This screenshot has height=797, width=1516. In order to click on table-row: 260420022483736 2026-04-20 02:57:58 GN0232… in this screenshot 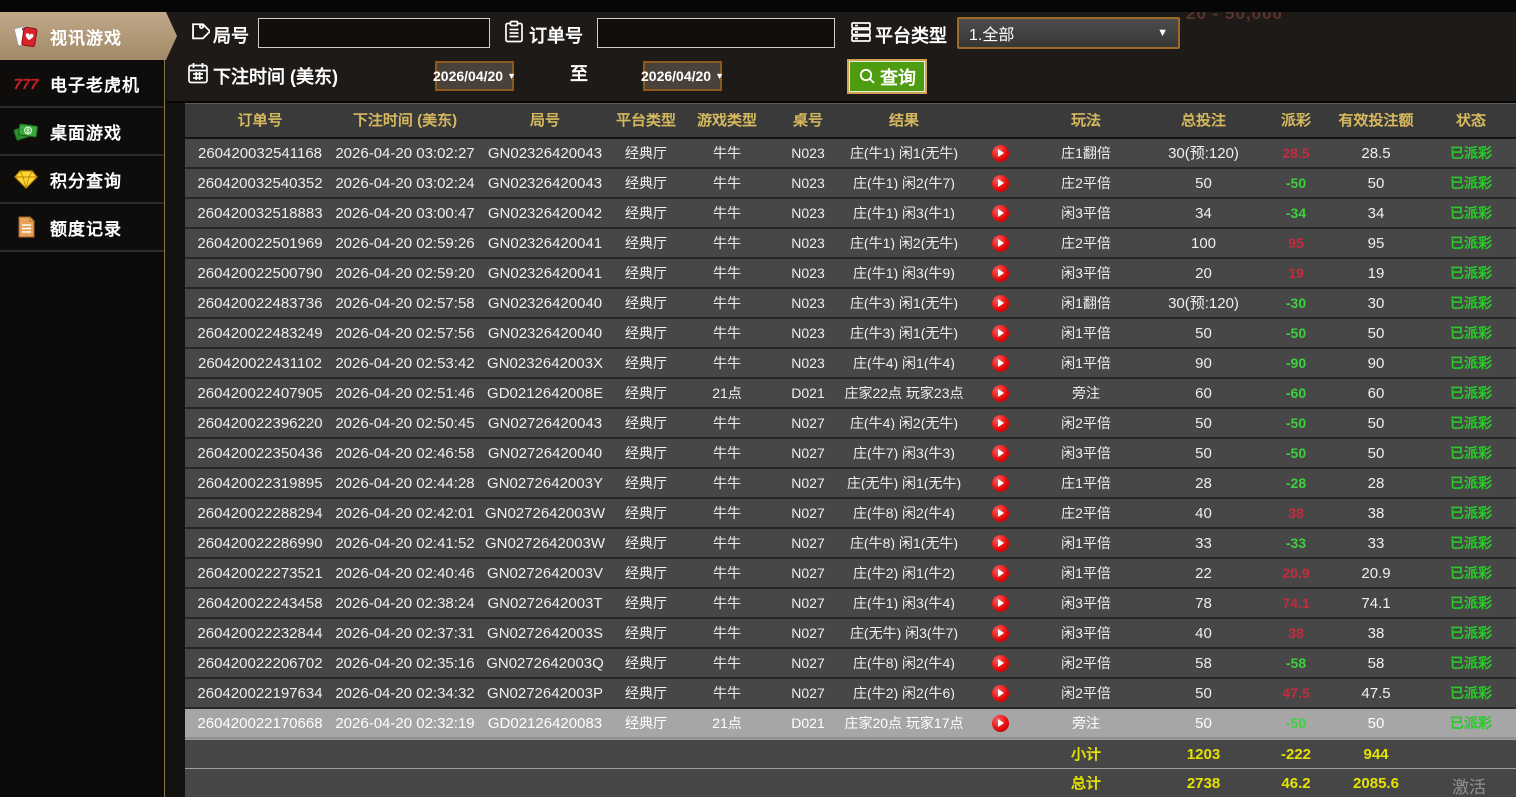, I will do `click(850, 304)`.